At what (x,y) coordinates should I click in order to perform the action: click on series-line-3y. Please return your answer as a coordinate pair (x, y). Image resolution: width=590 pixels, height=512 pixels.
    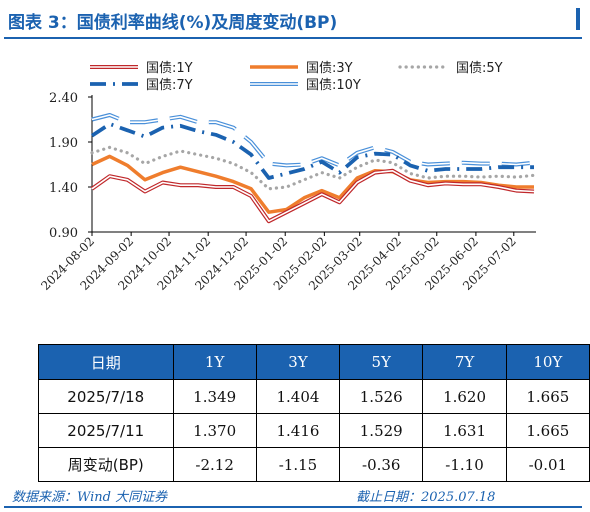
    Looking at the image, I should click on (312, 184).